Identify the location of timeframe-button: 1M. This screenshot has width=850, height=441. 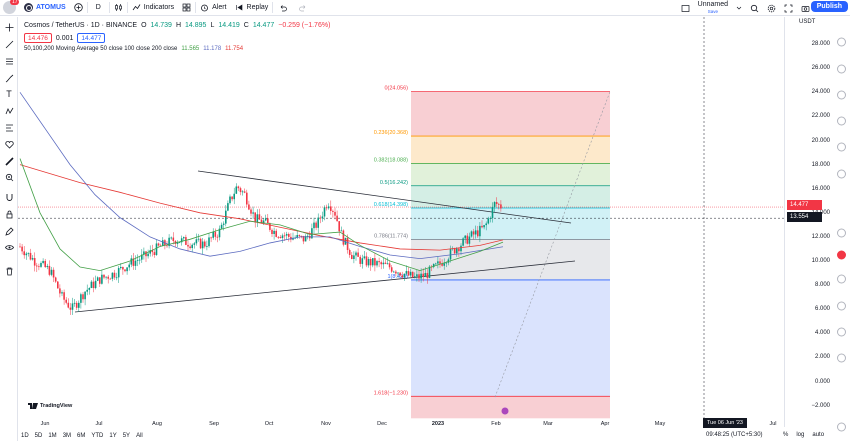
(52, 436).